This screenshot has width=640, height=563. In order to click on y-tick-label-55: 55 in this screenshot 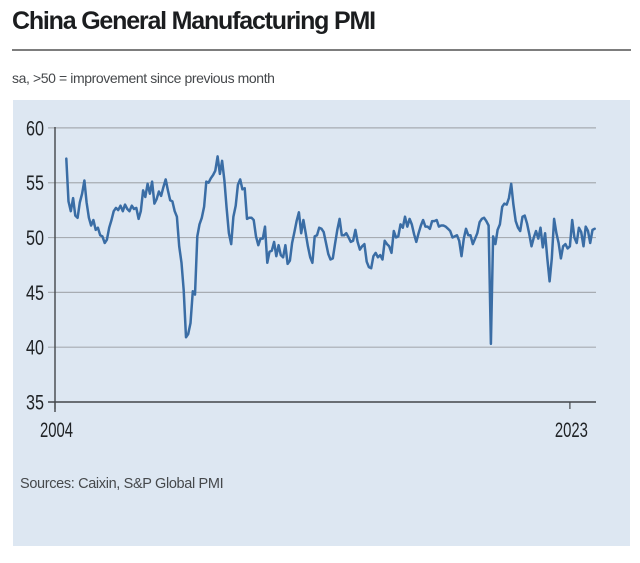, I will do `click(35, 183)`.